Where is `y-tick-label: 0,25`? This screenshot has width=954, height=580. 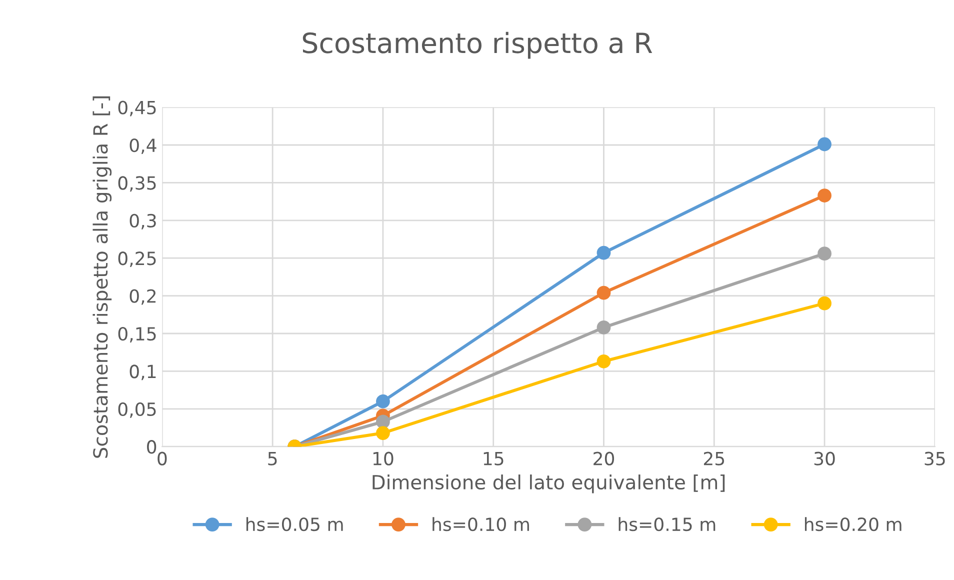
y-tick-label: 0,25 is located at coordinates (137, 260).